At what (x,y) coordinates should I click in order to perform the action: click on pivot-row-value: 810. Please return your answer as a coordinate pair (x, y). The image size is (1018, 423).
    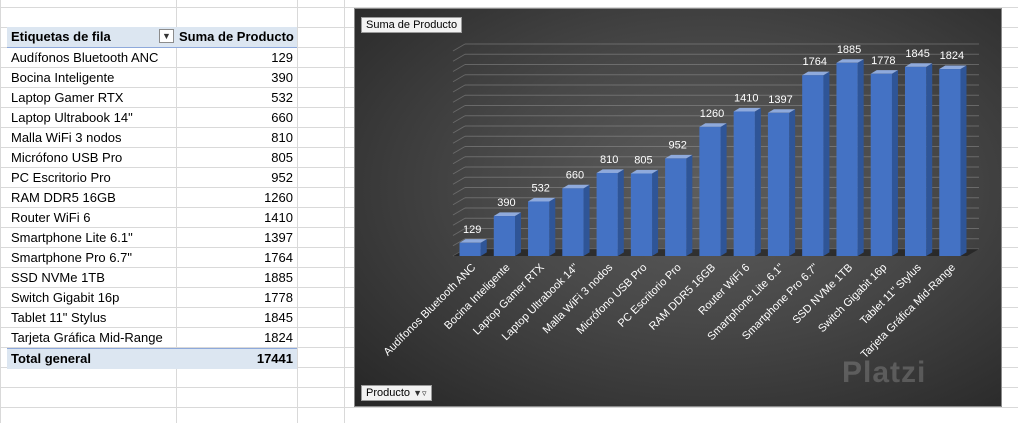
    Looking at the image, I should click on (282, 137).